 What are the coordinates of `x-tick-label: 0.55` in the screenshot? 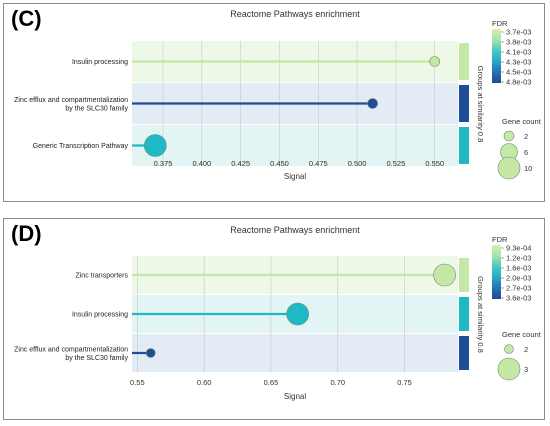 It's located at (137, 382).